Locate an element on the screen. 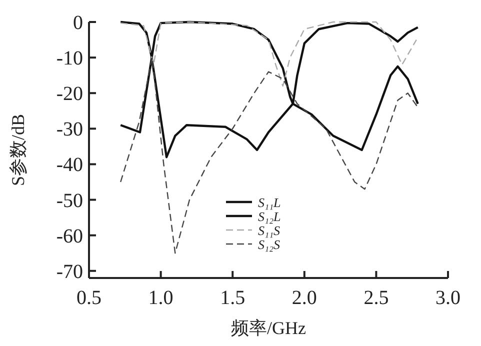 This screenshot has height=346, width=481. legend-label: S₁₁L is located at coordinates (269, 202).